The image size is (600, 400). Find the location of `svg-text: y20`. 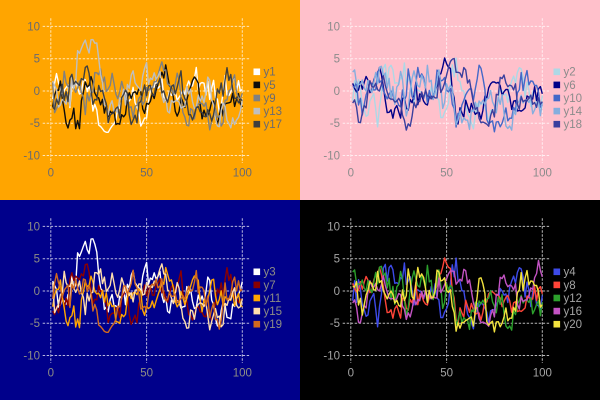

svg-text: y20 is located at coordinates (573, 325).